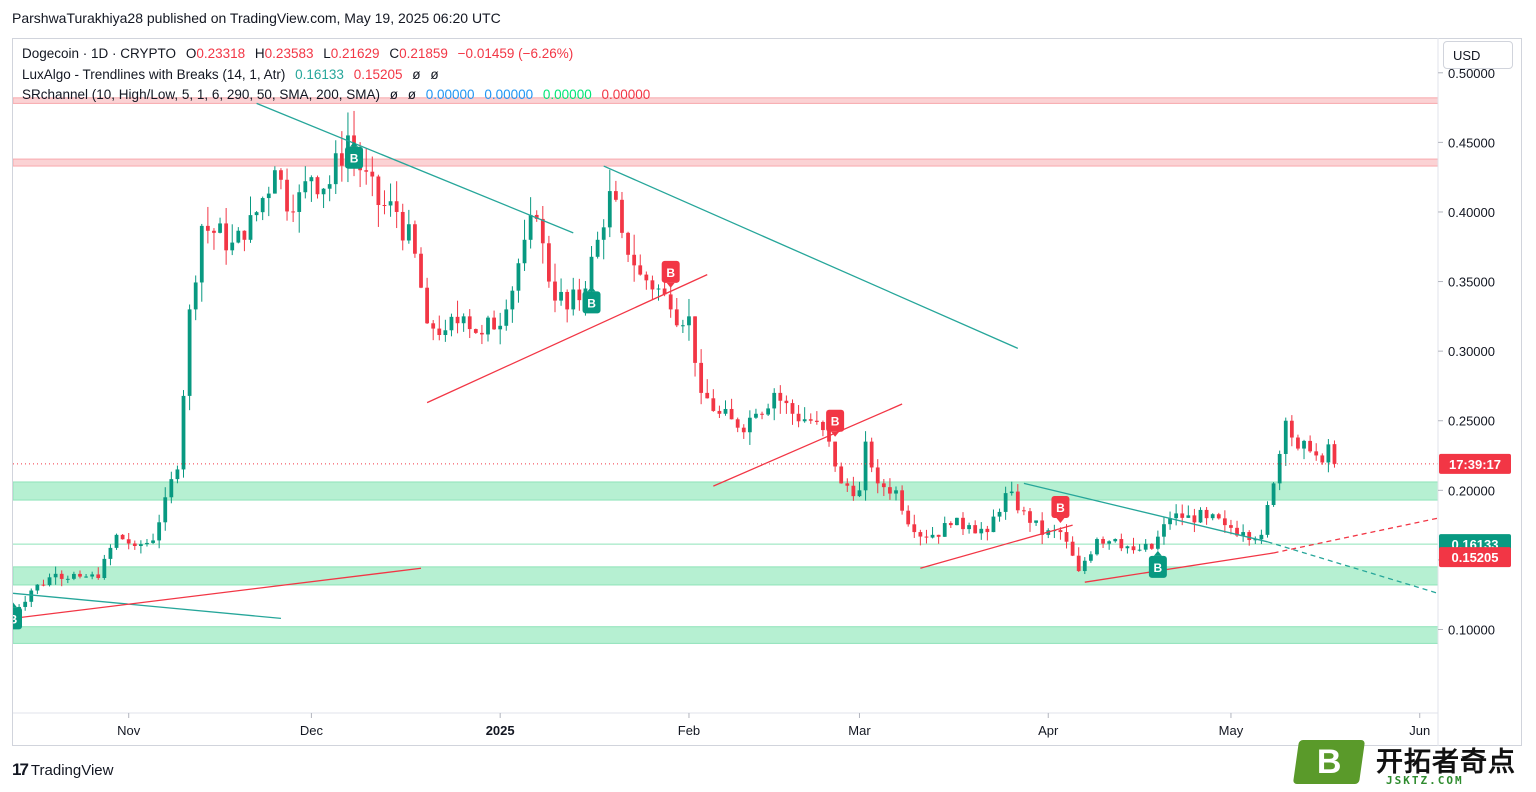 The image size is (1536, 792). What do you see at coordinates (393, 94) in the screenshot?
I see `indicator-srchannel-na-1: ø` at bounding box center [393, 94].